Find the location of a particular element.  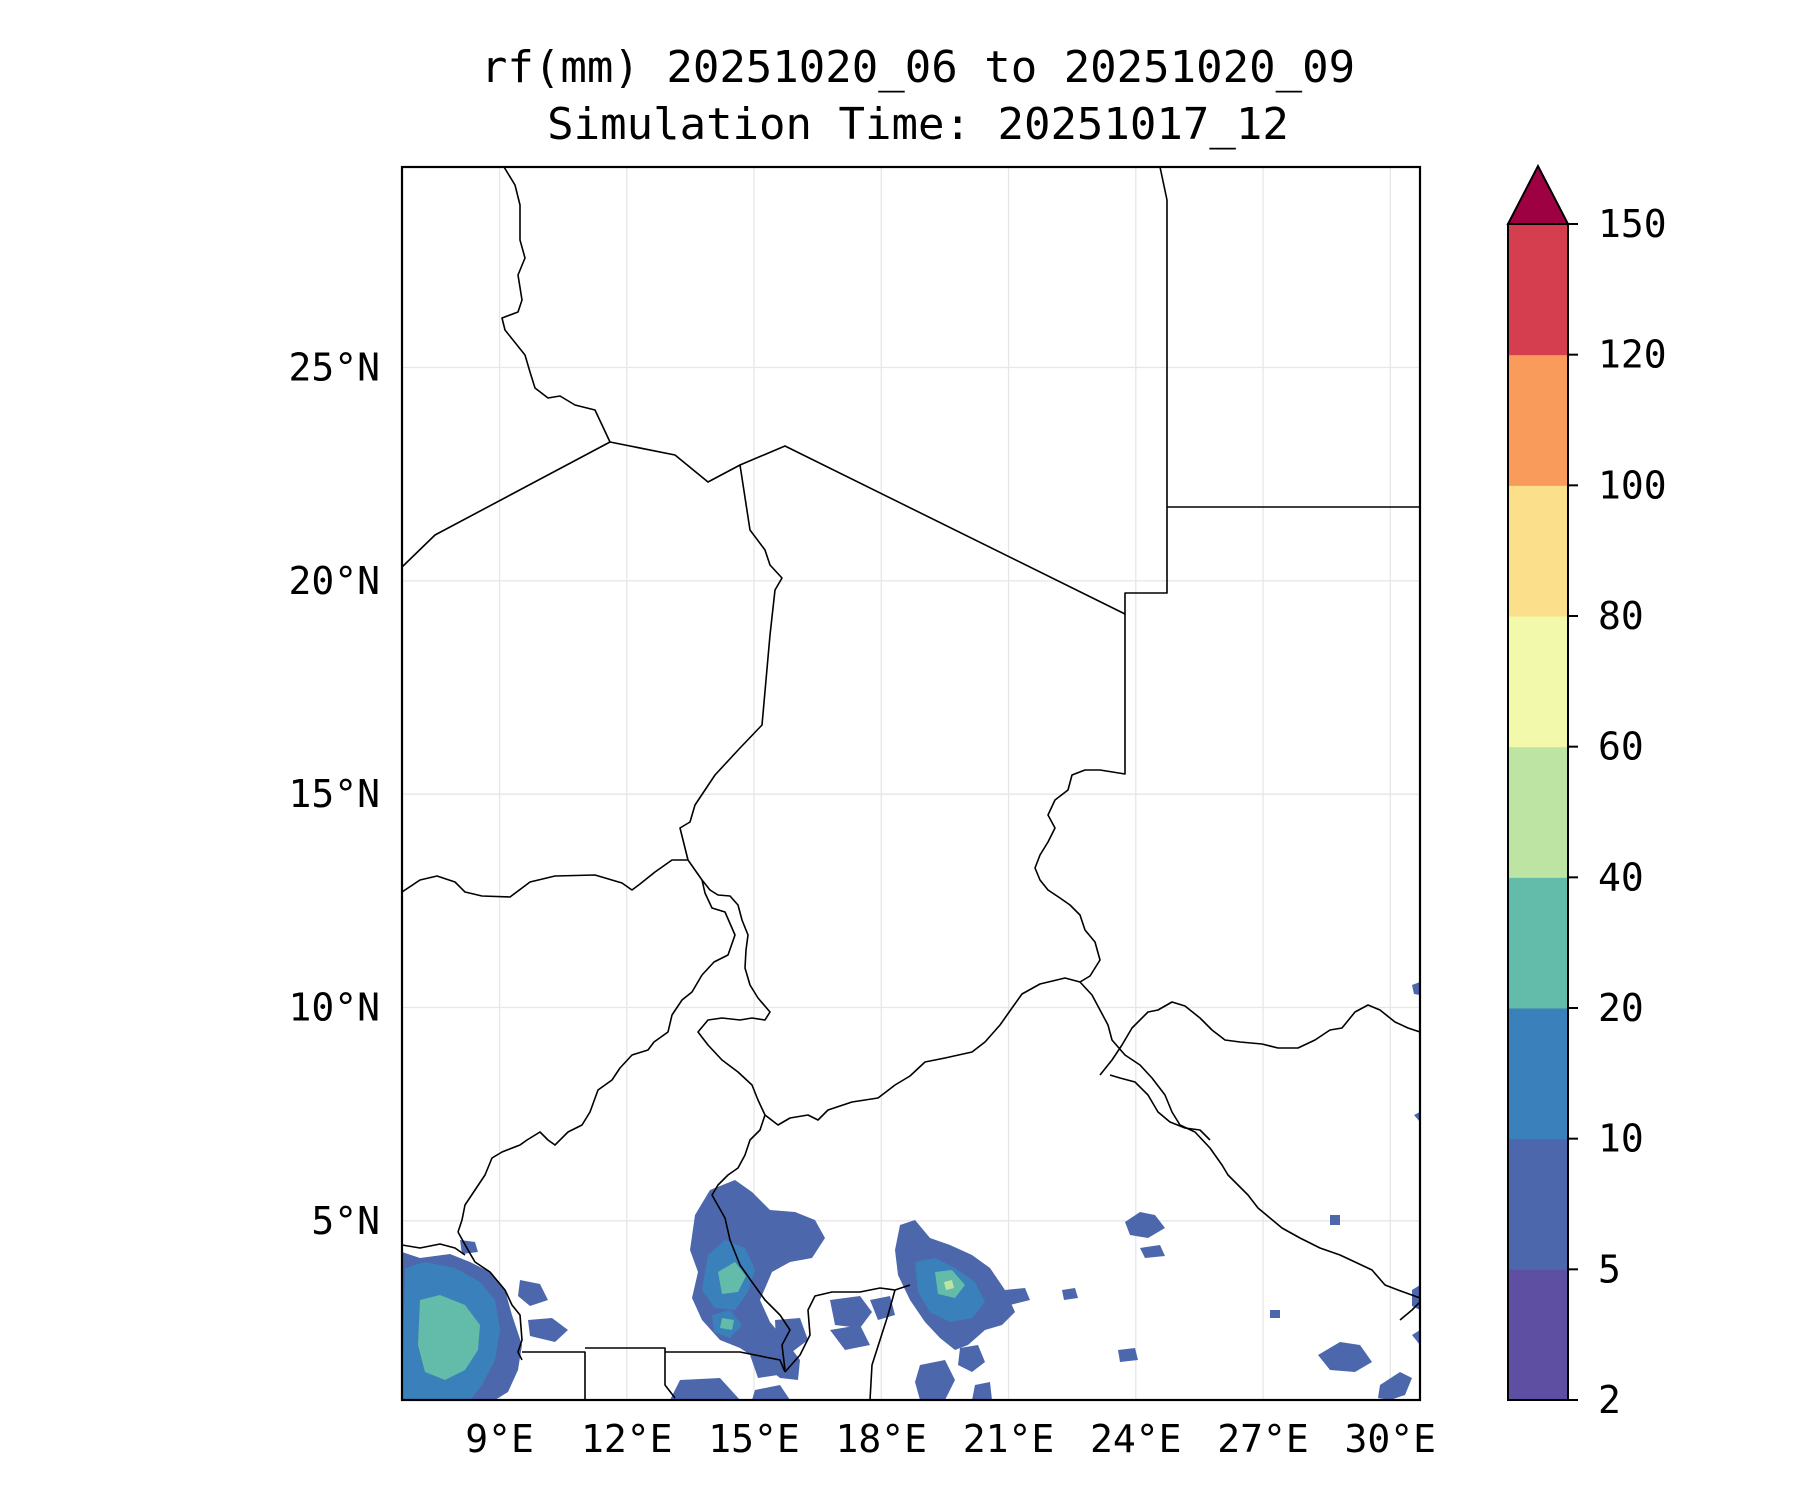

colorbar-tick-label: 100 is located at coordinates (1632, 485).